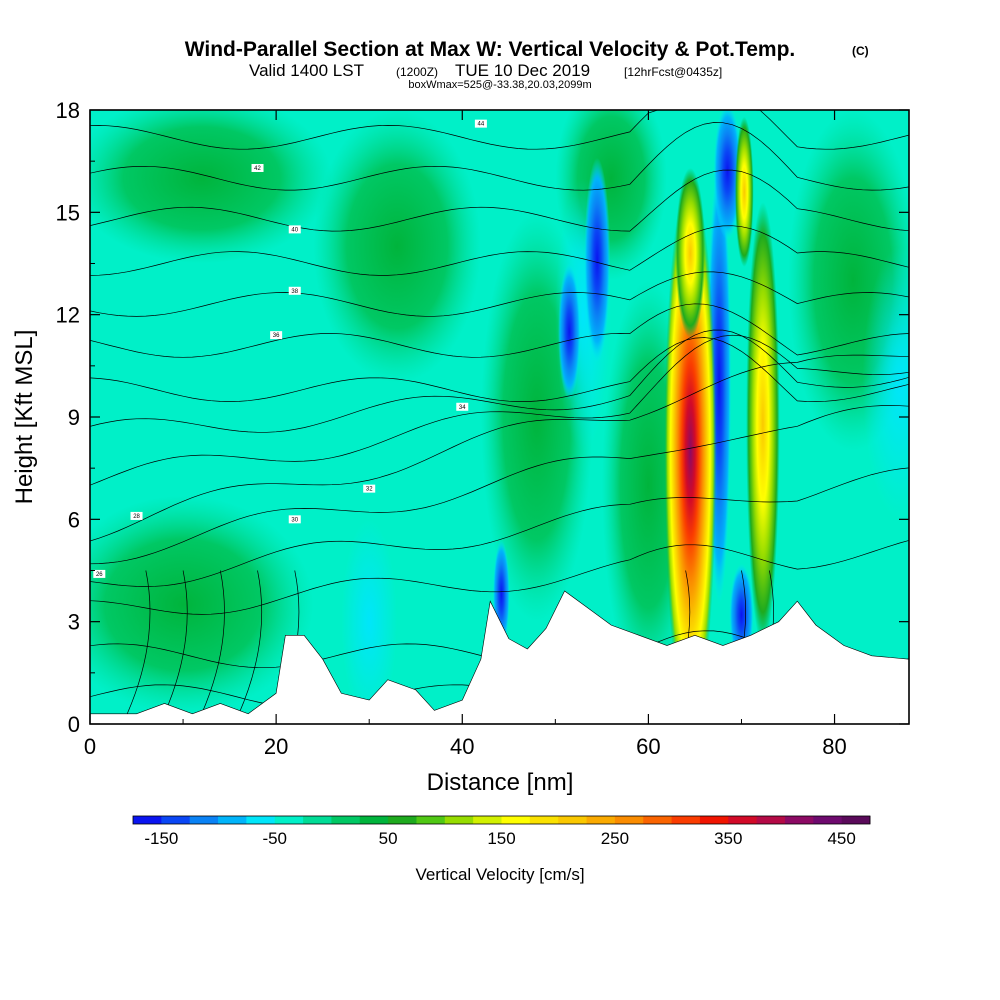 This screenshot has height=1000, width=1000. I want to click on theta-contour-label: 42, so click(257, 167).